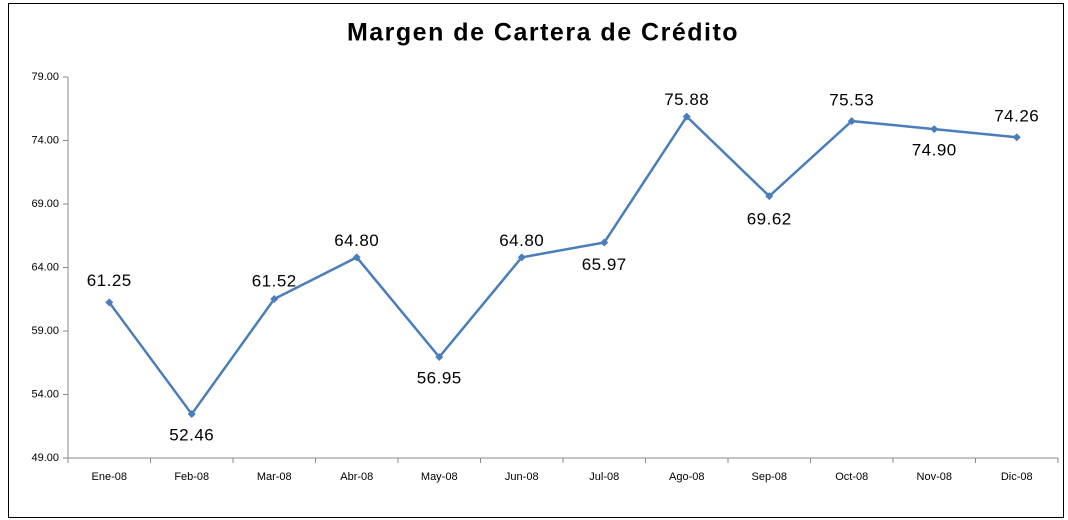  I want to click on chart-title: Margen de Cartera de Crédito, so click(543, 33).